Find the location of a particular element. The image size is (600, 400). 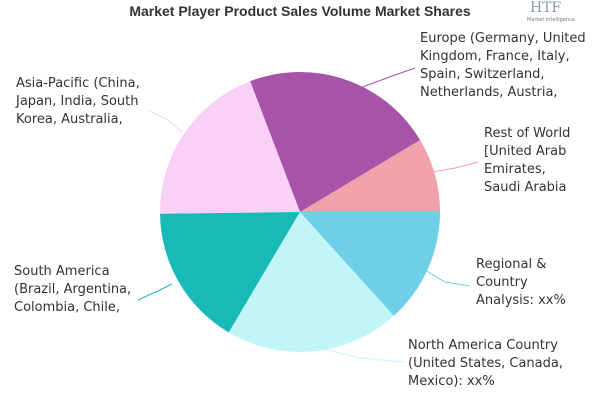

slice-label: Regional & Country Analysis: xx% is located at coordinates (521, 282).